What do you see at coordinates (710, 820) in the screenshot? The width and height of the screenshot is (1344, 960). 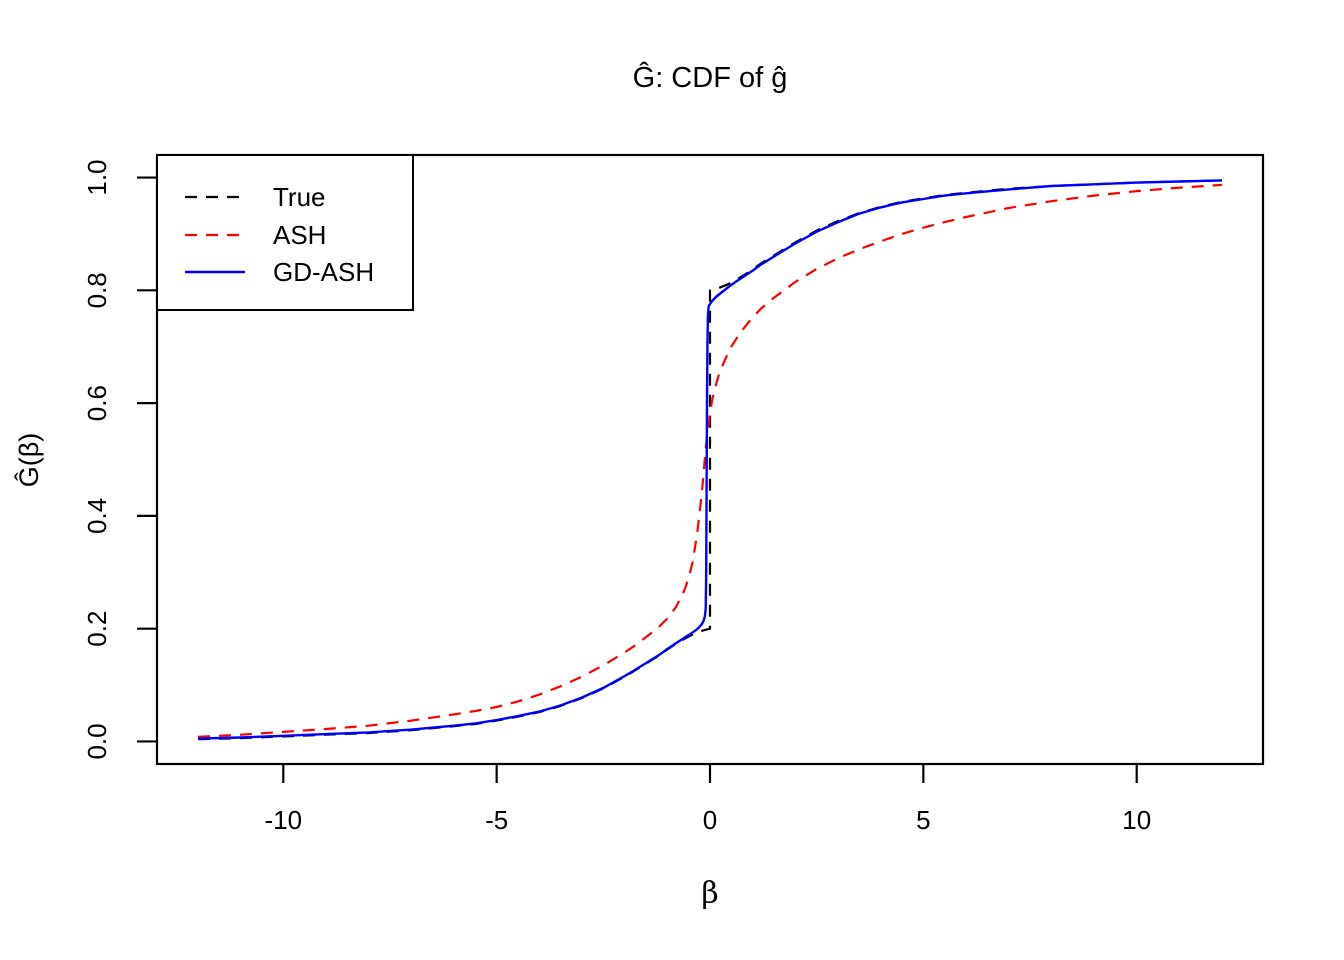 I see `x-tick-label: 0` at bounding box center [710, 820].